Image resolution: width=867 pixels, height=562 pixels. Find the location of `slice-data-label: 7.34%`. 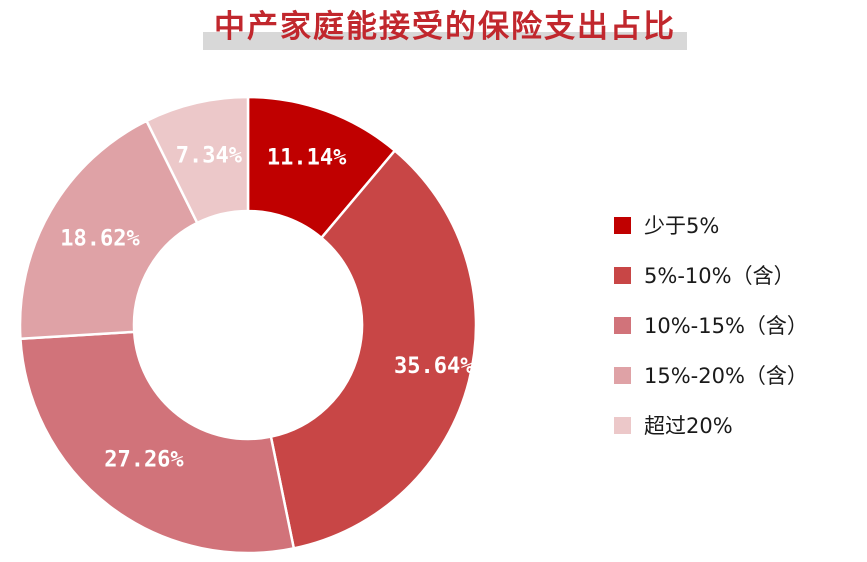

slice-data-label: 7.34% is located at coordinates (209, 156).